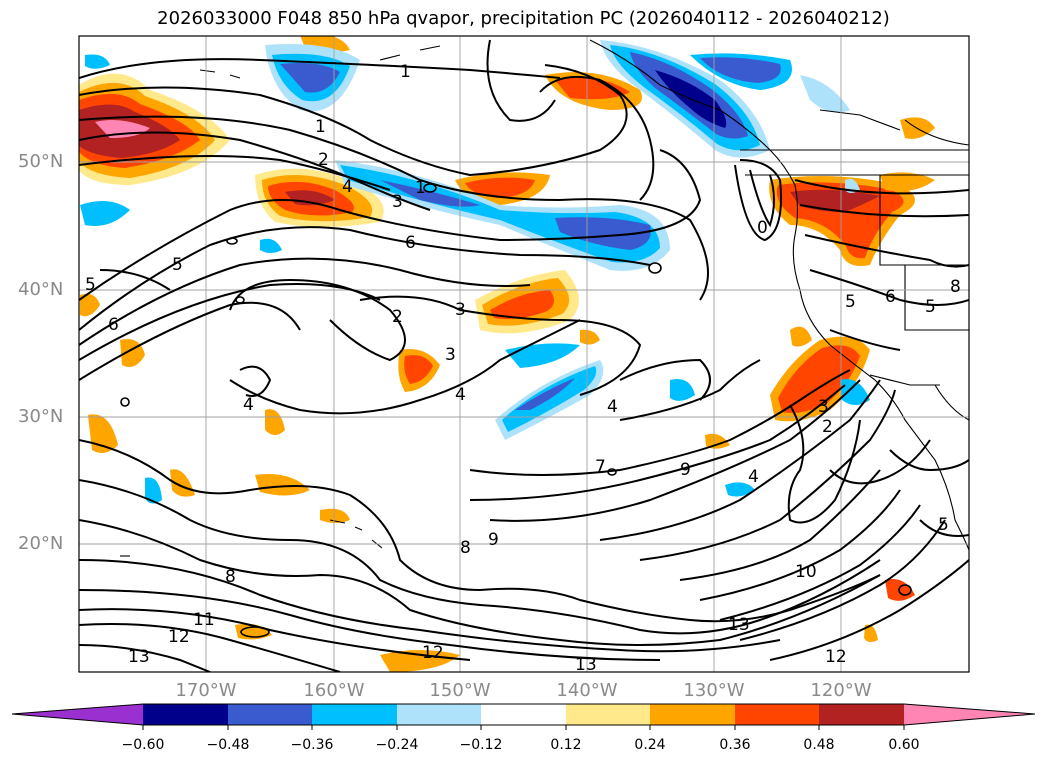 This screenshot has height=765, width=1047. What do you see at coordinates (841, 690) in the screenshot?
I see `lon-label: 120°W` at bounding box center [841, 690].